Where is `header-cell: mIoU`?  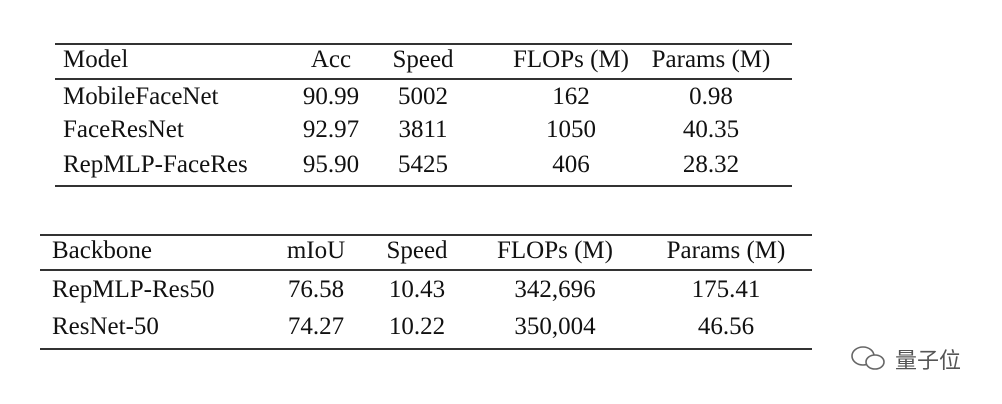 header-cell: mIoU is located at coordinates (316, 250).